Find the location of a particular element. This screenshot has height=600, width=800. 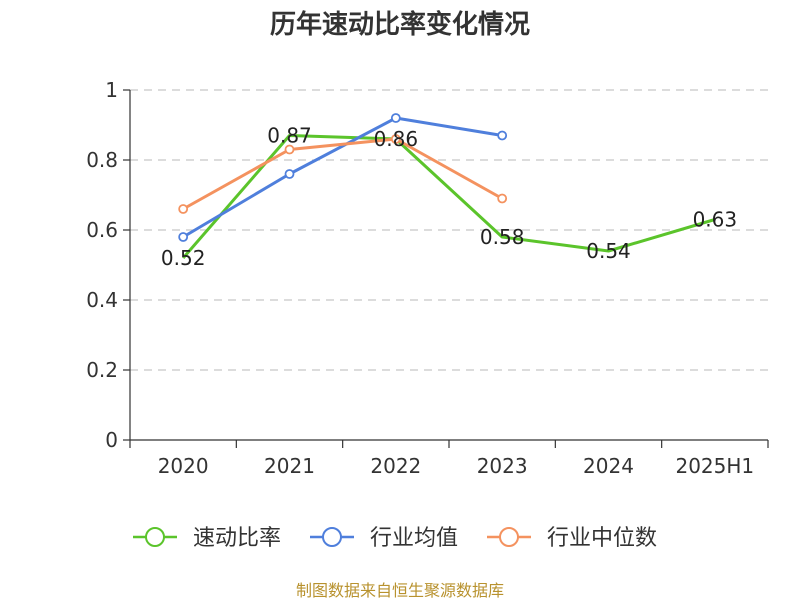

legend-item: 行业均值 is located at coordinates (384, 538).